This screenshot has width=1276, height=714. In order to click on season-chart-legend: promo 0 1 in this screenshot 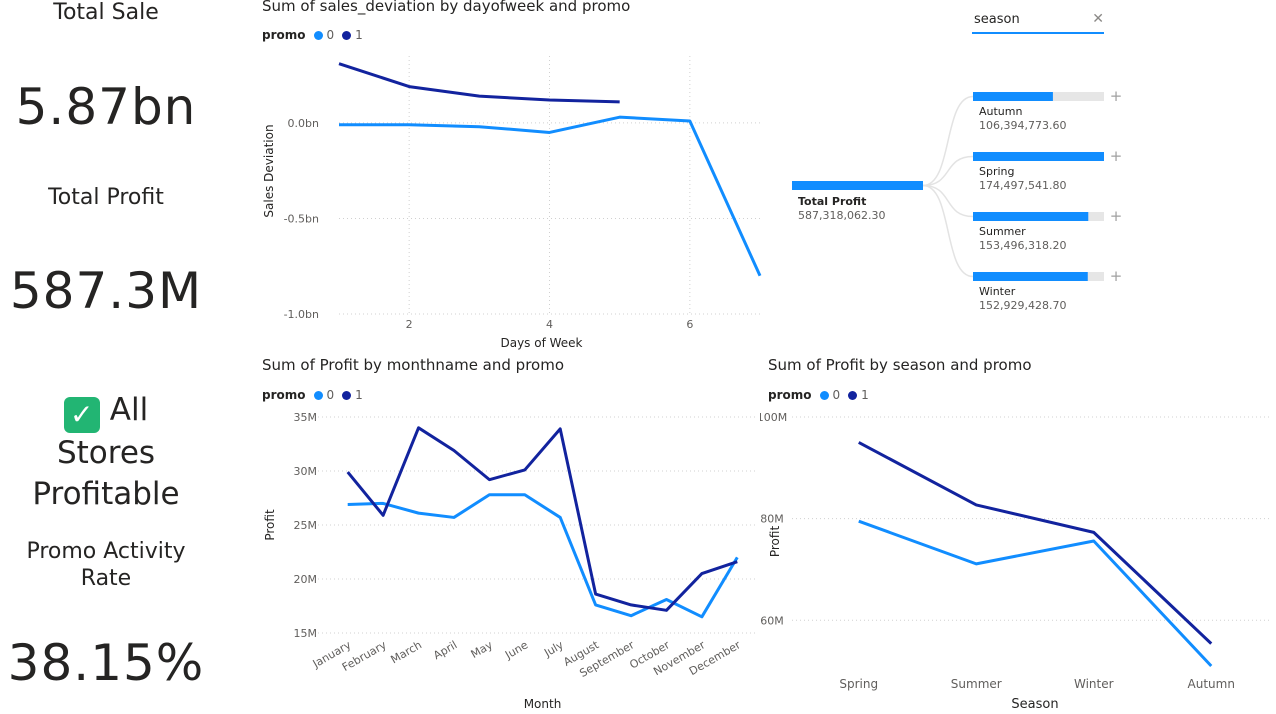, I will do `click(818, 395)`.